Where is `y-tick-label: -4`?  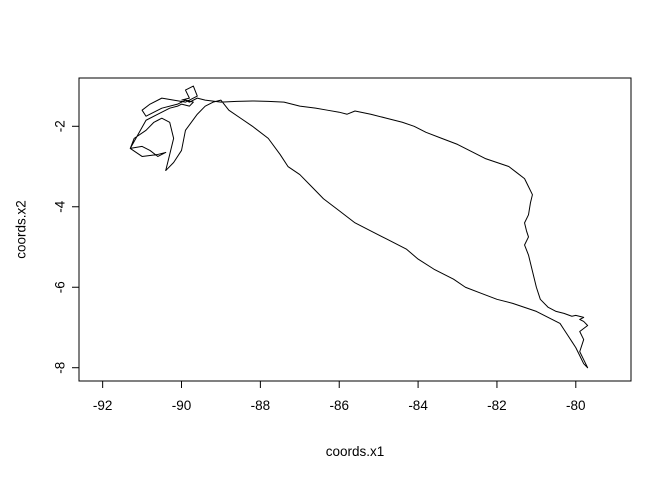 y-tick-label: -4 is located at coordinates (60, 206).